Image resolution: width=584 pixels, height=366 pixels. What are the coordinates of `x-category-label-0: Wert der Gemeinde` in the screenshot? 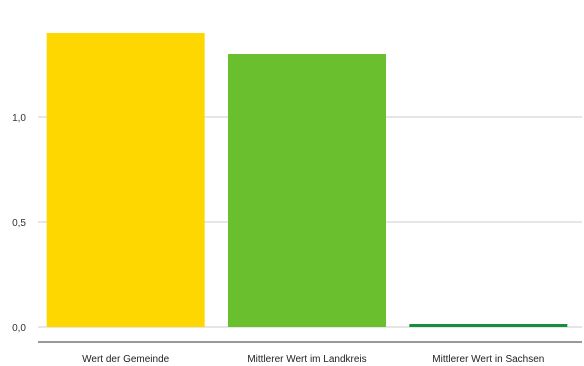 It's located at (126, 359).